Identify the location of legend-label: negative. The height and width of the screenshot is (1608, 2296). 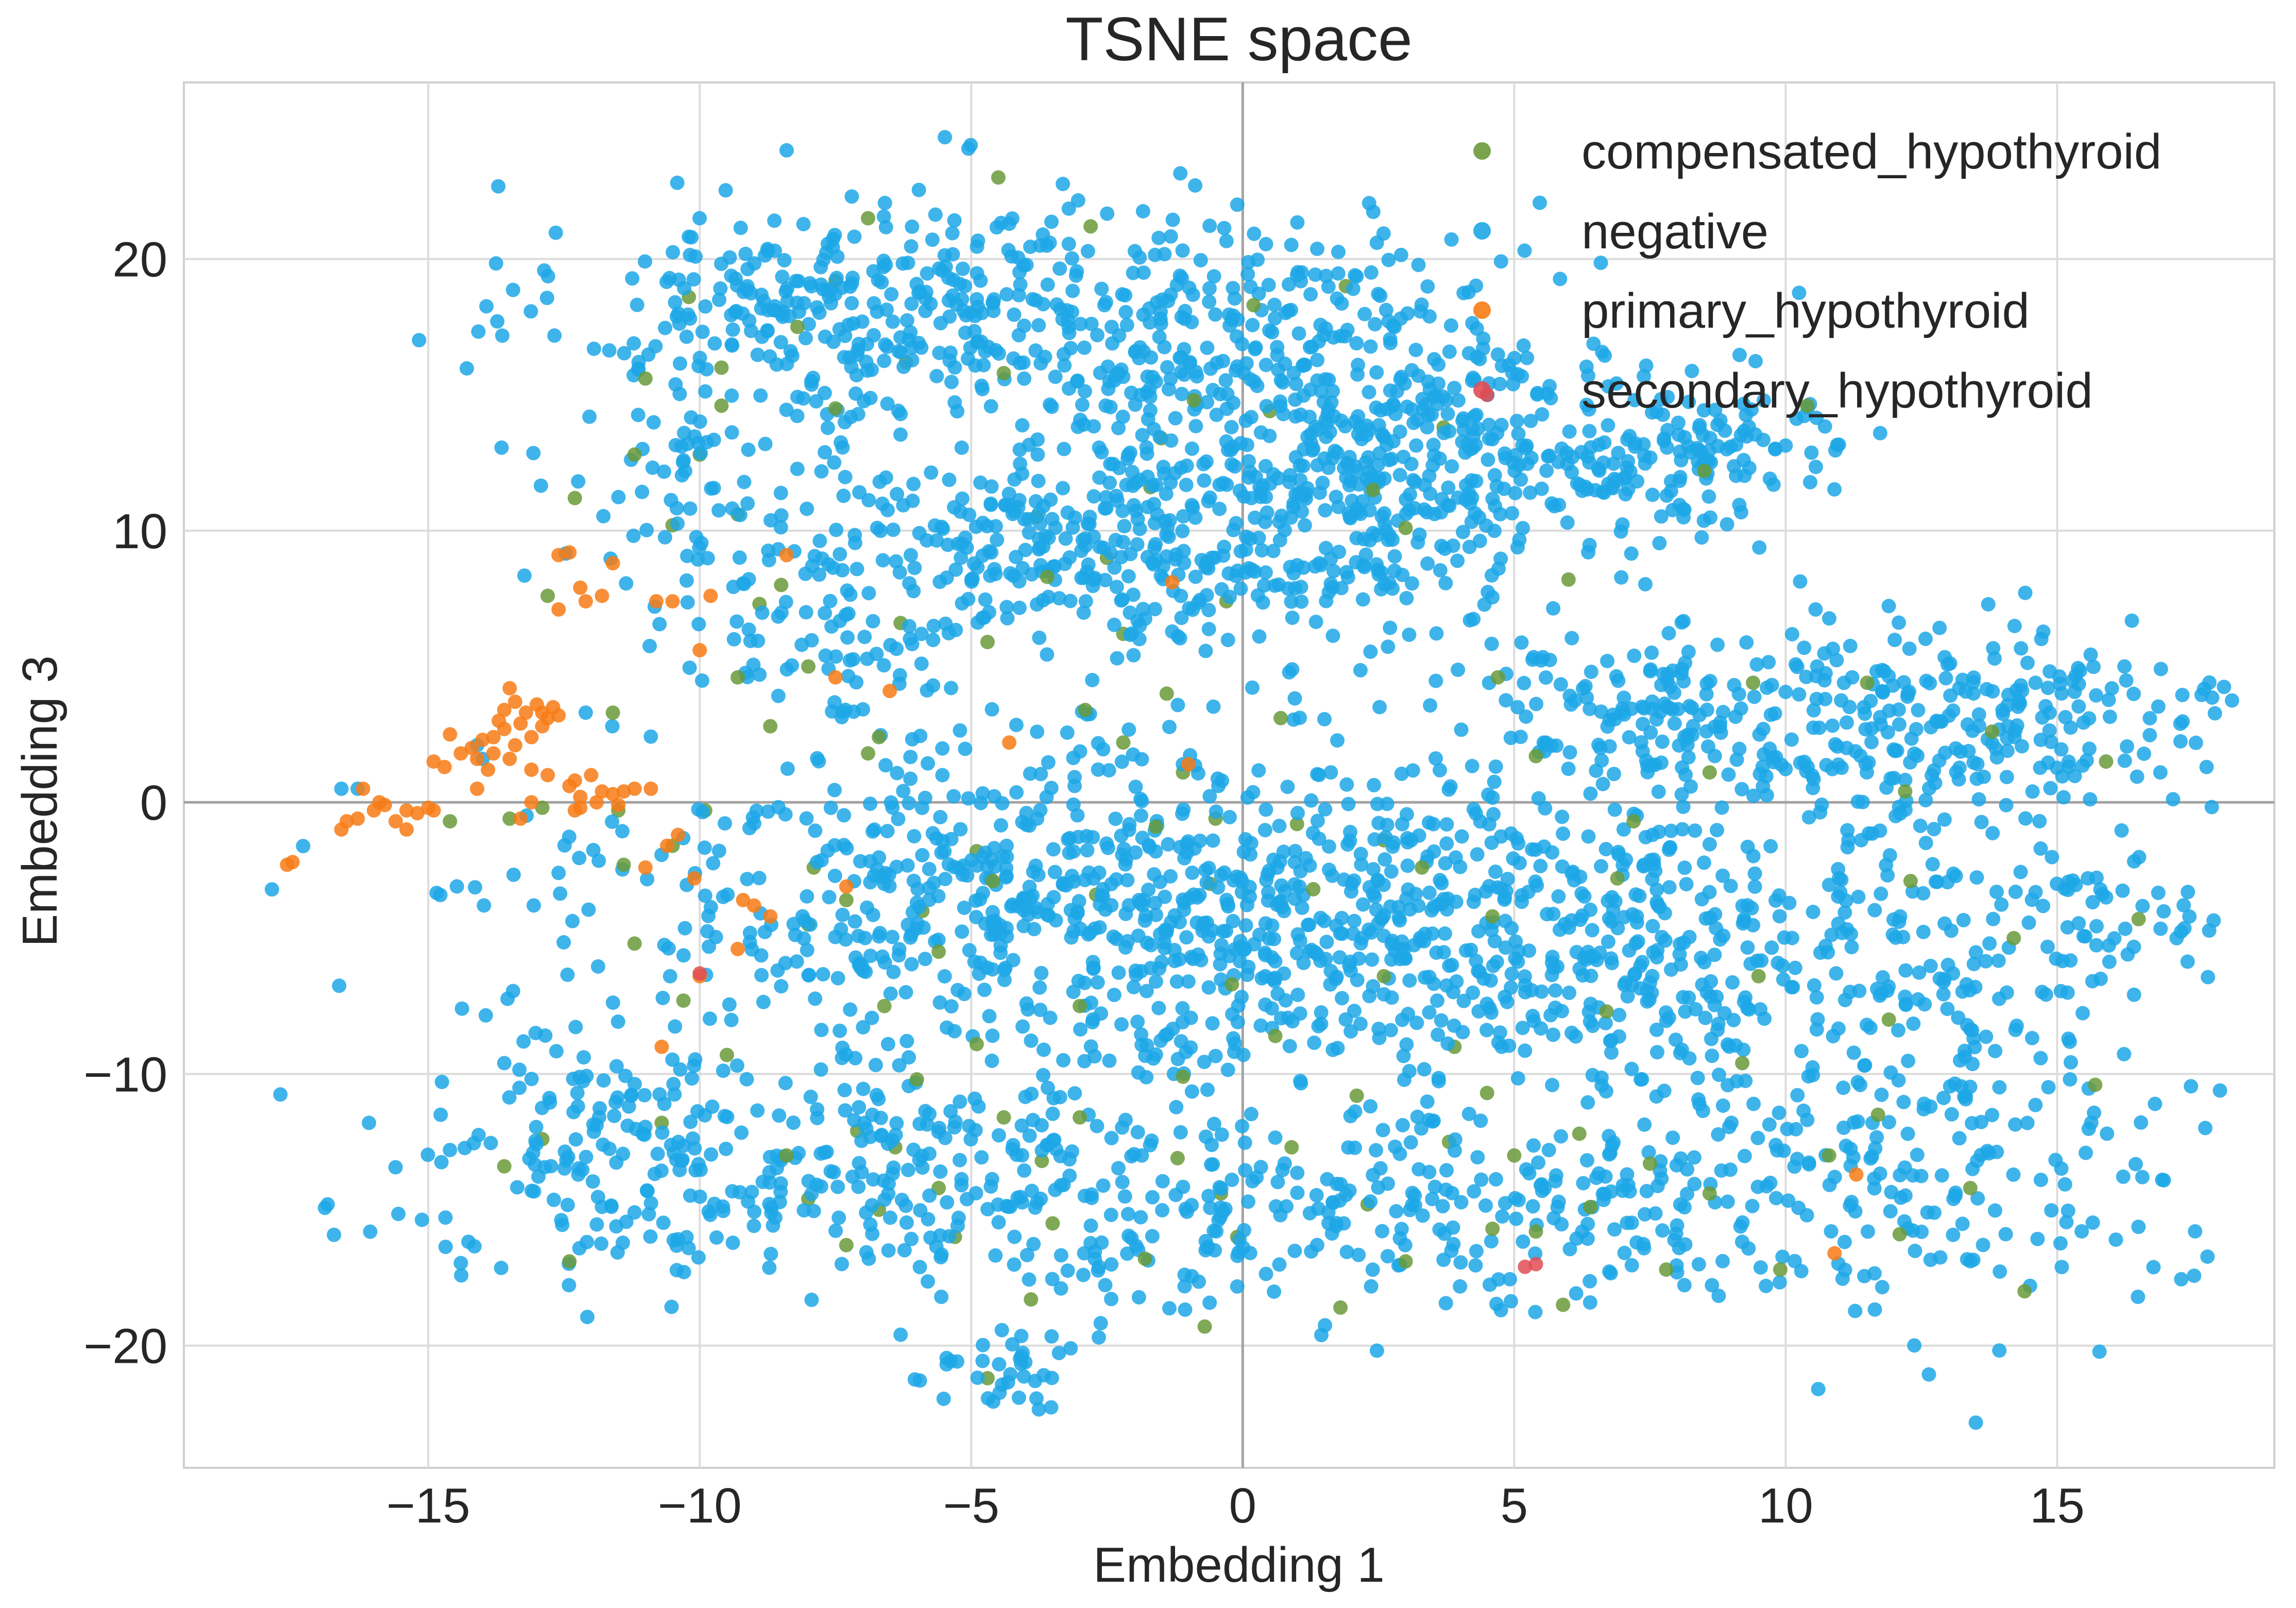
(1674, 231).